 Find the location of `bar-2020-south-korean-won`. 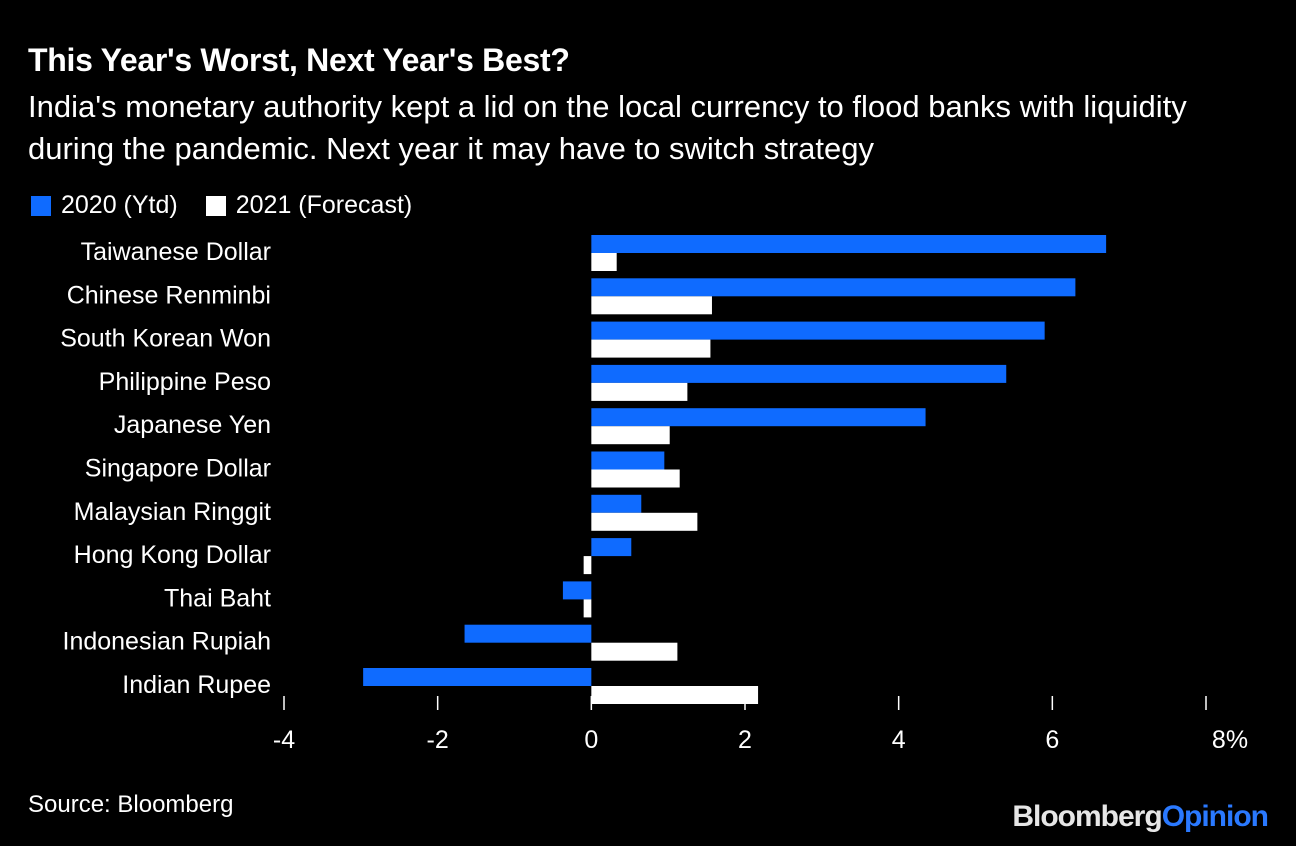

bar-2020-south-korean-won is located at coordinates (818, 330).